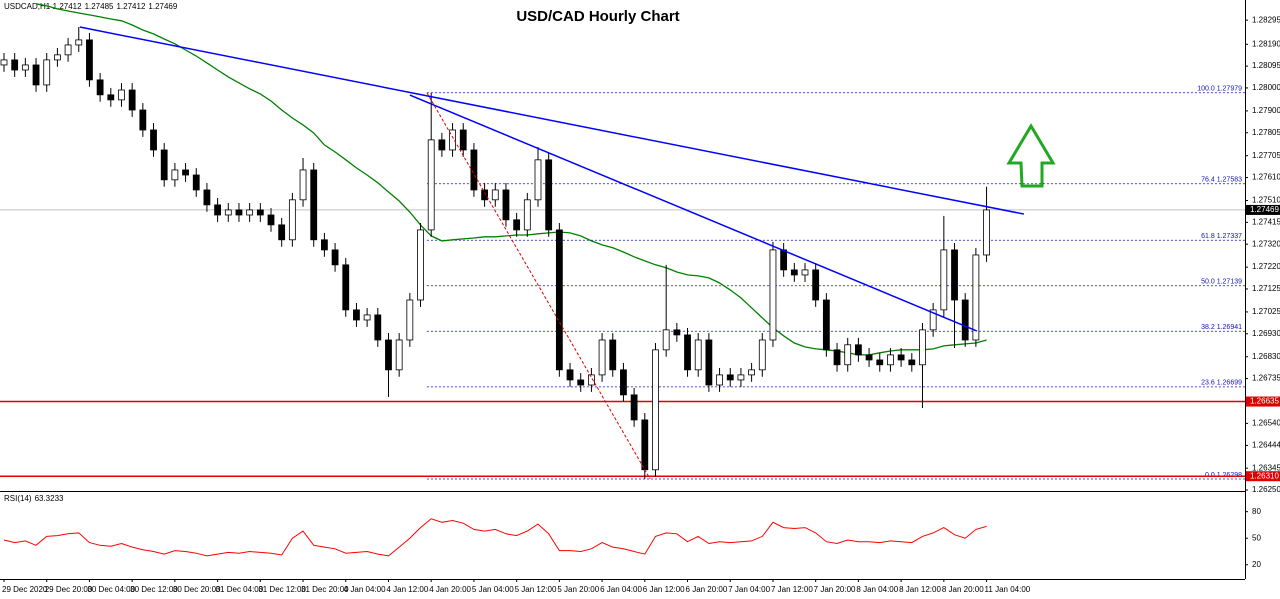 Image resolution: width=1280 pixels, height=599 pixels. I want to click on y-tick-label: 1.26830, so click(1266, 356).